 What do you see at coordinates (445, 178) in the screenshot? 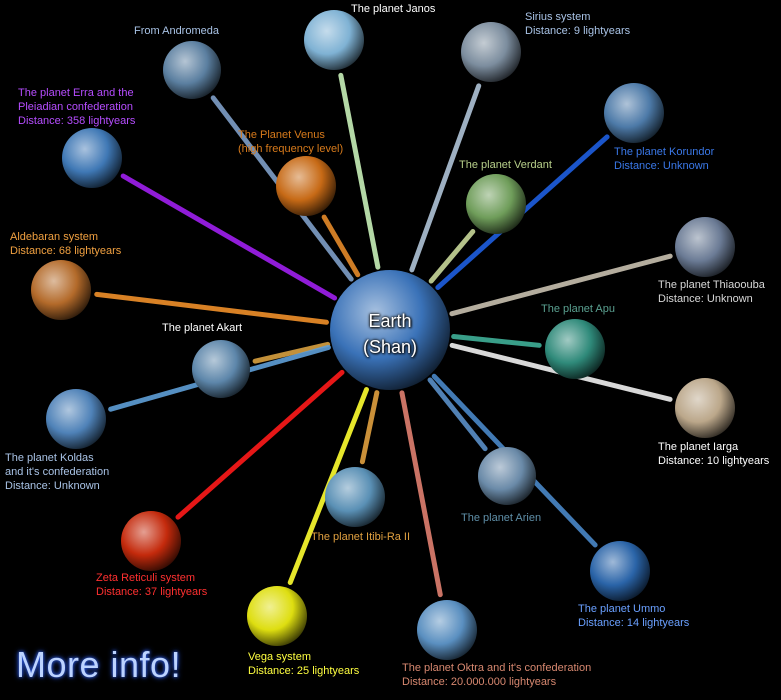
I see `beam-sirius` at bounding box center [445, 178].